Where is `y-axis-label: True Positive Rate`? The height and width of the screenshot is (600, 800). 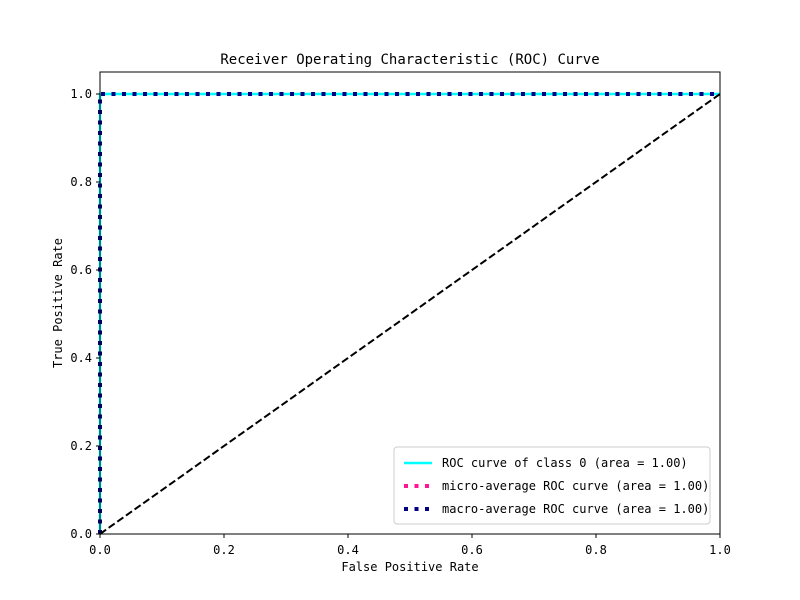 y-axis-label: True Positive Rate is located at coordinates (58, 303).